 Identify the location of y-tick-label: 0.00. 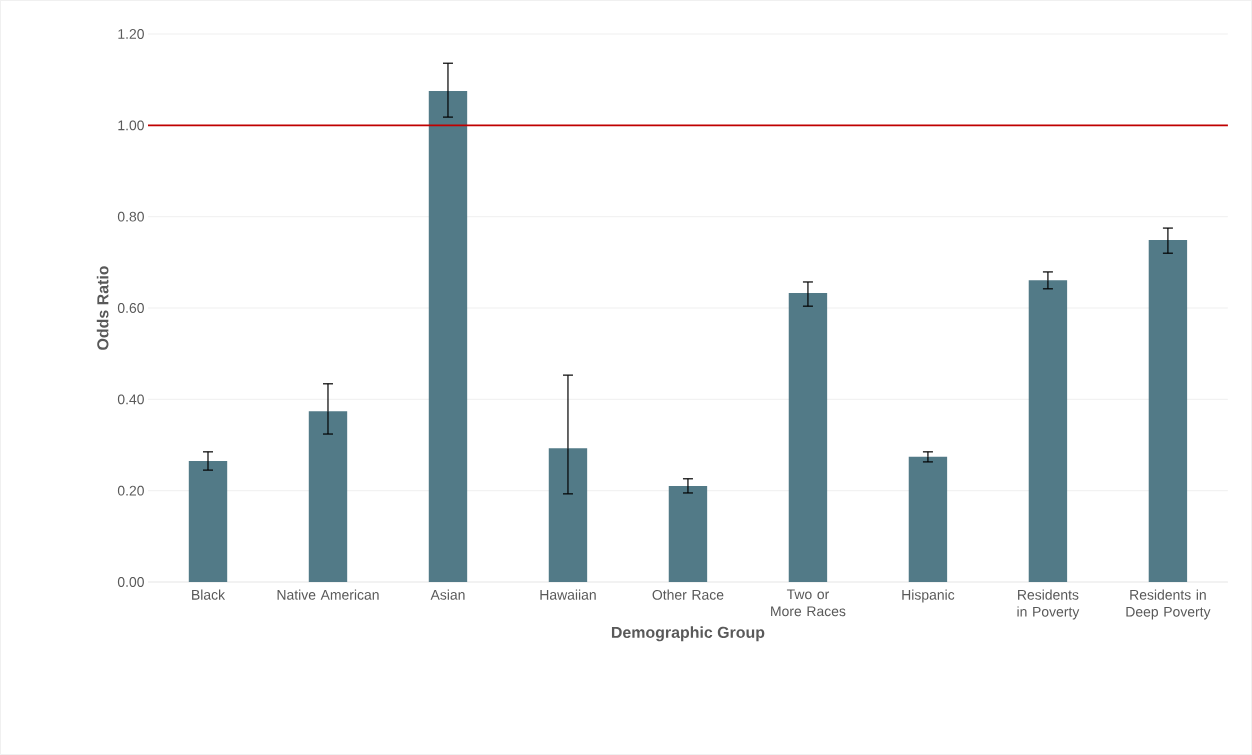
(130, 582).